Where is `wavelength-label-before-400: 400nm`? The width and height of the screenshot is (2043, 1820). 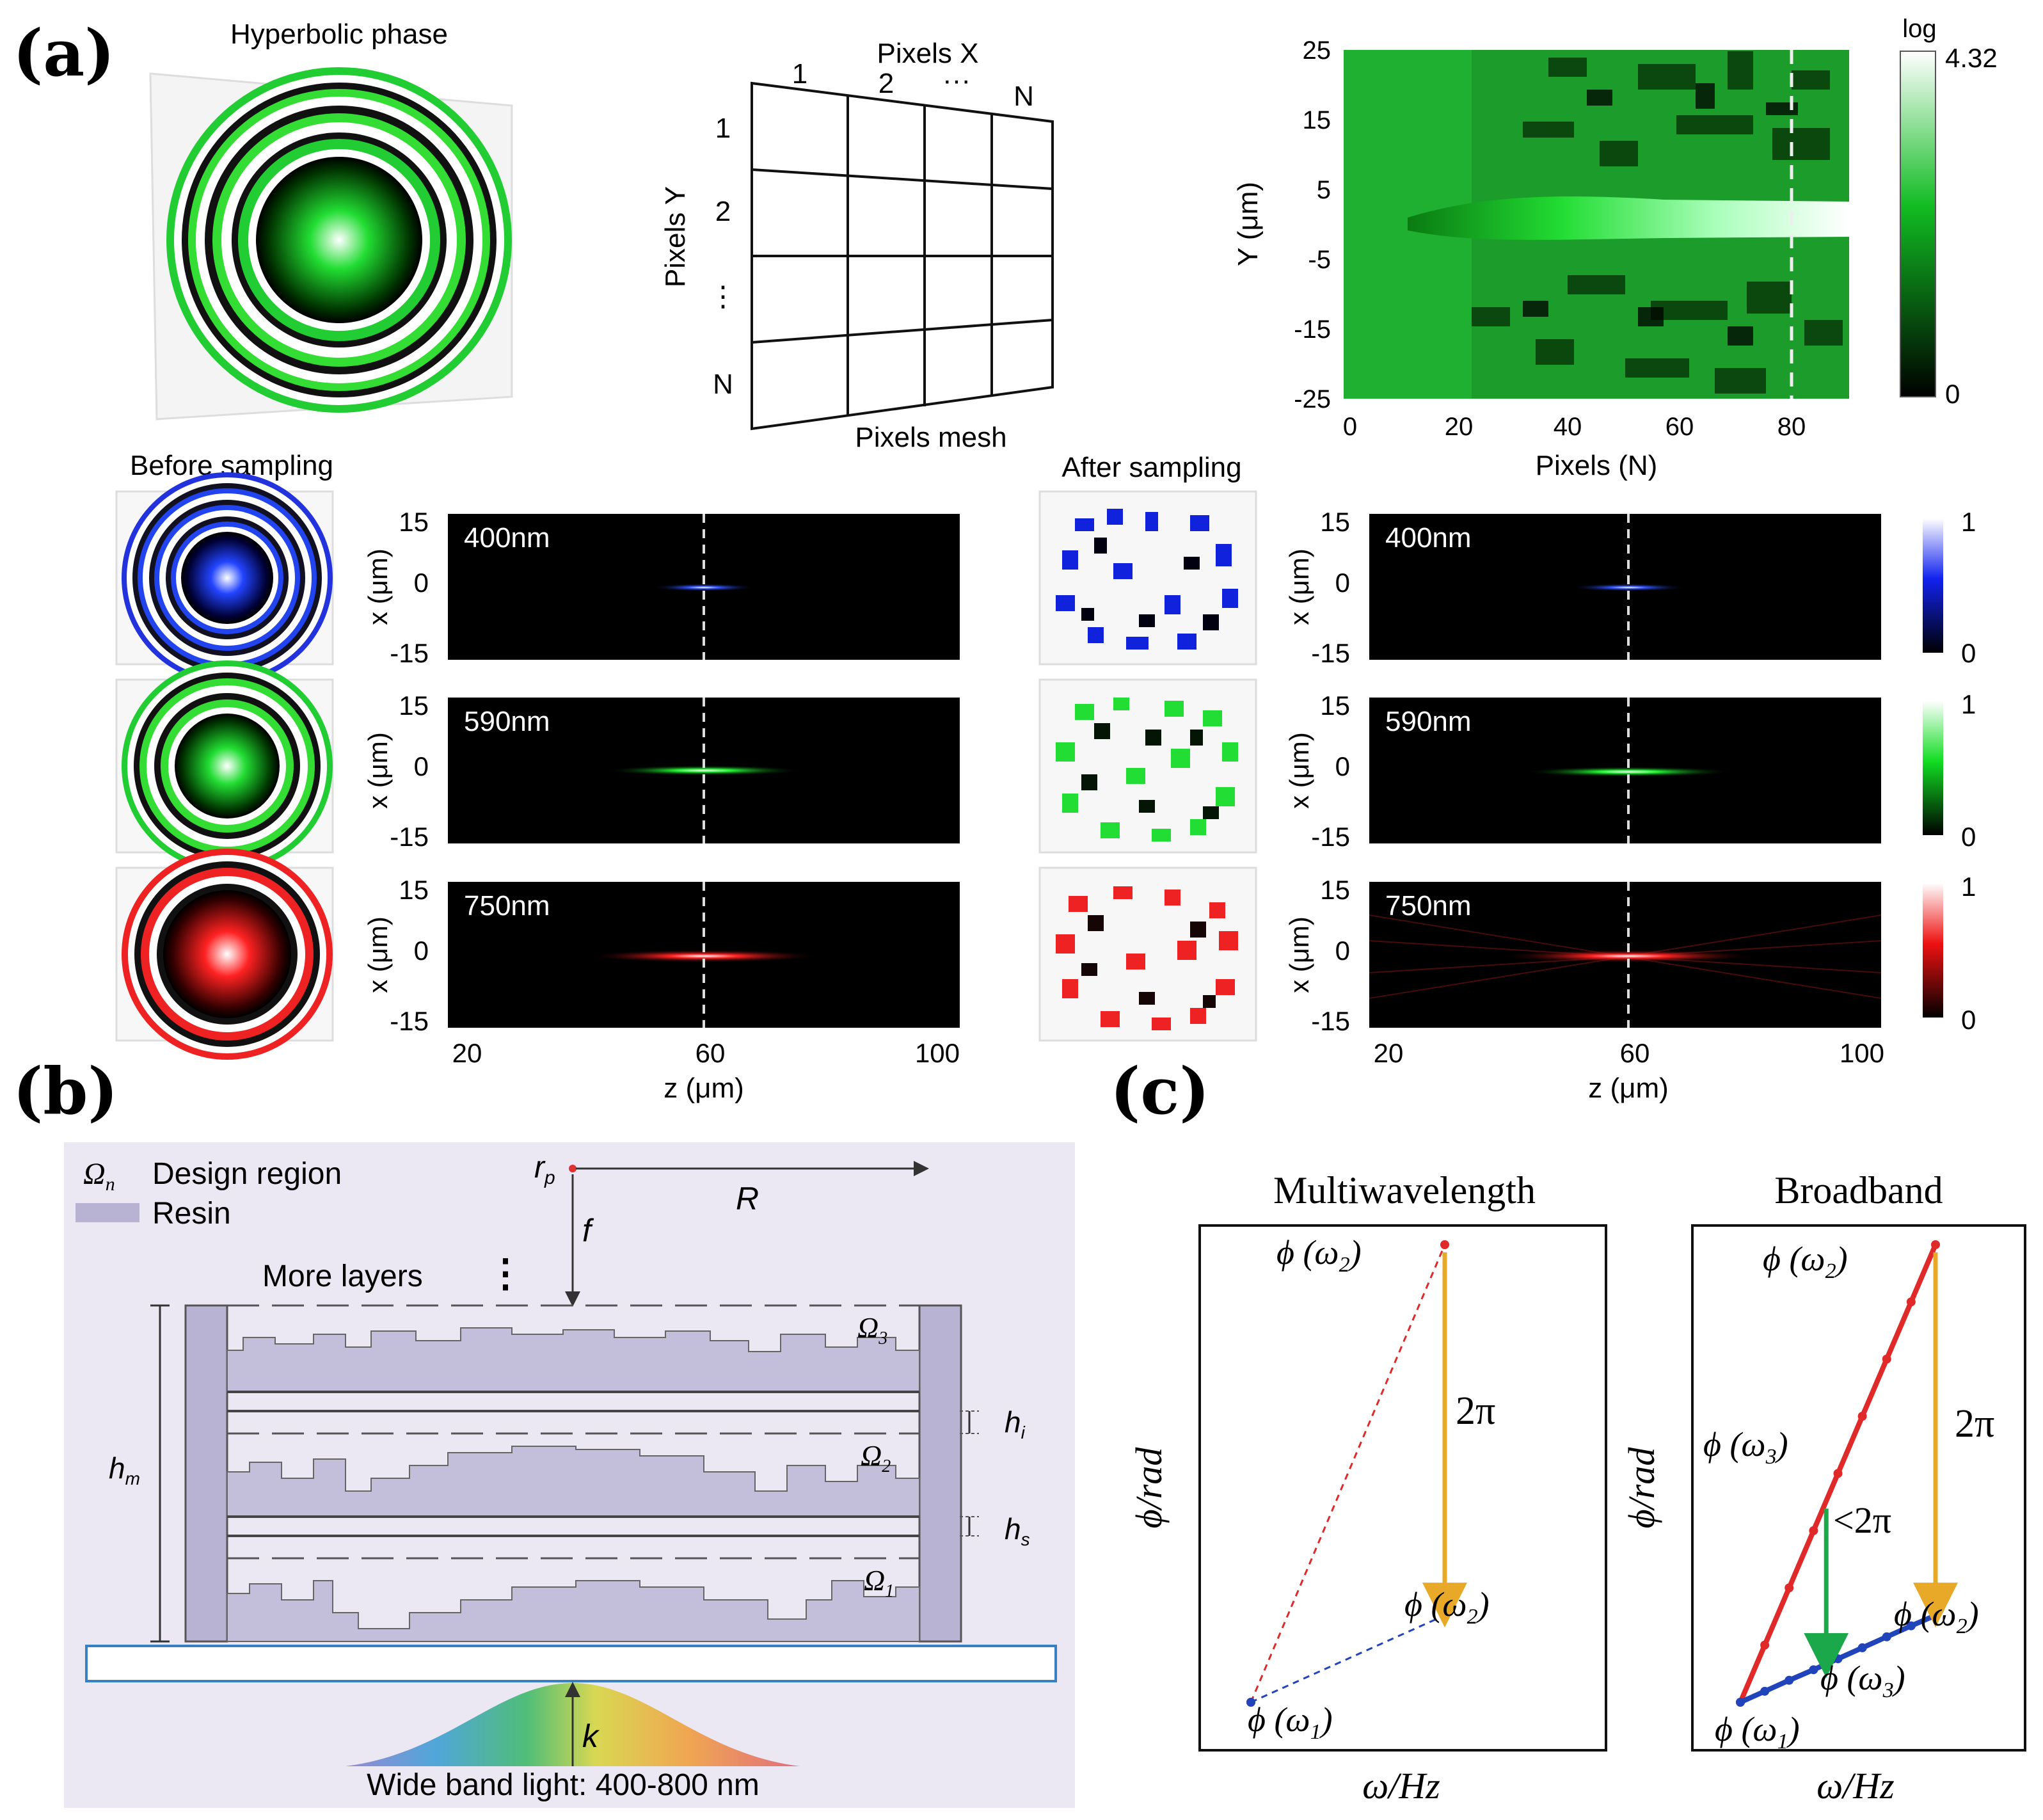
wavelength-label-before-400: 400nm is located at coordinates (507, 538).